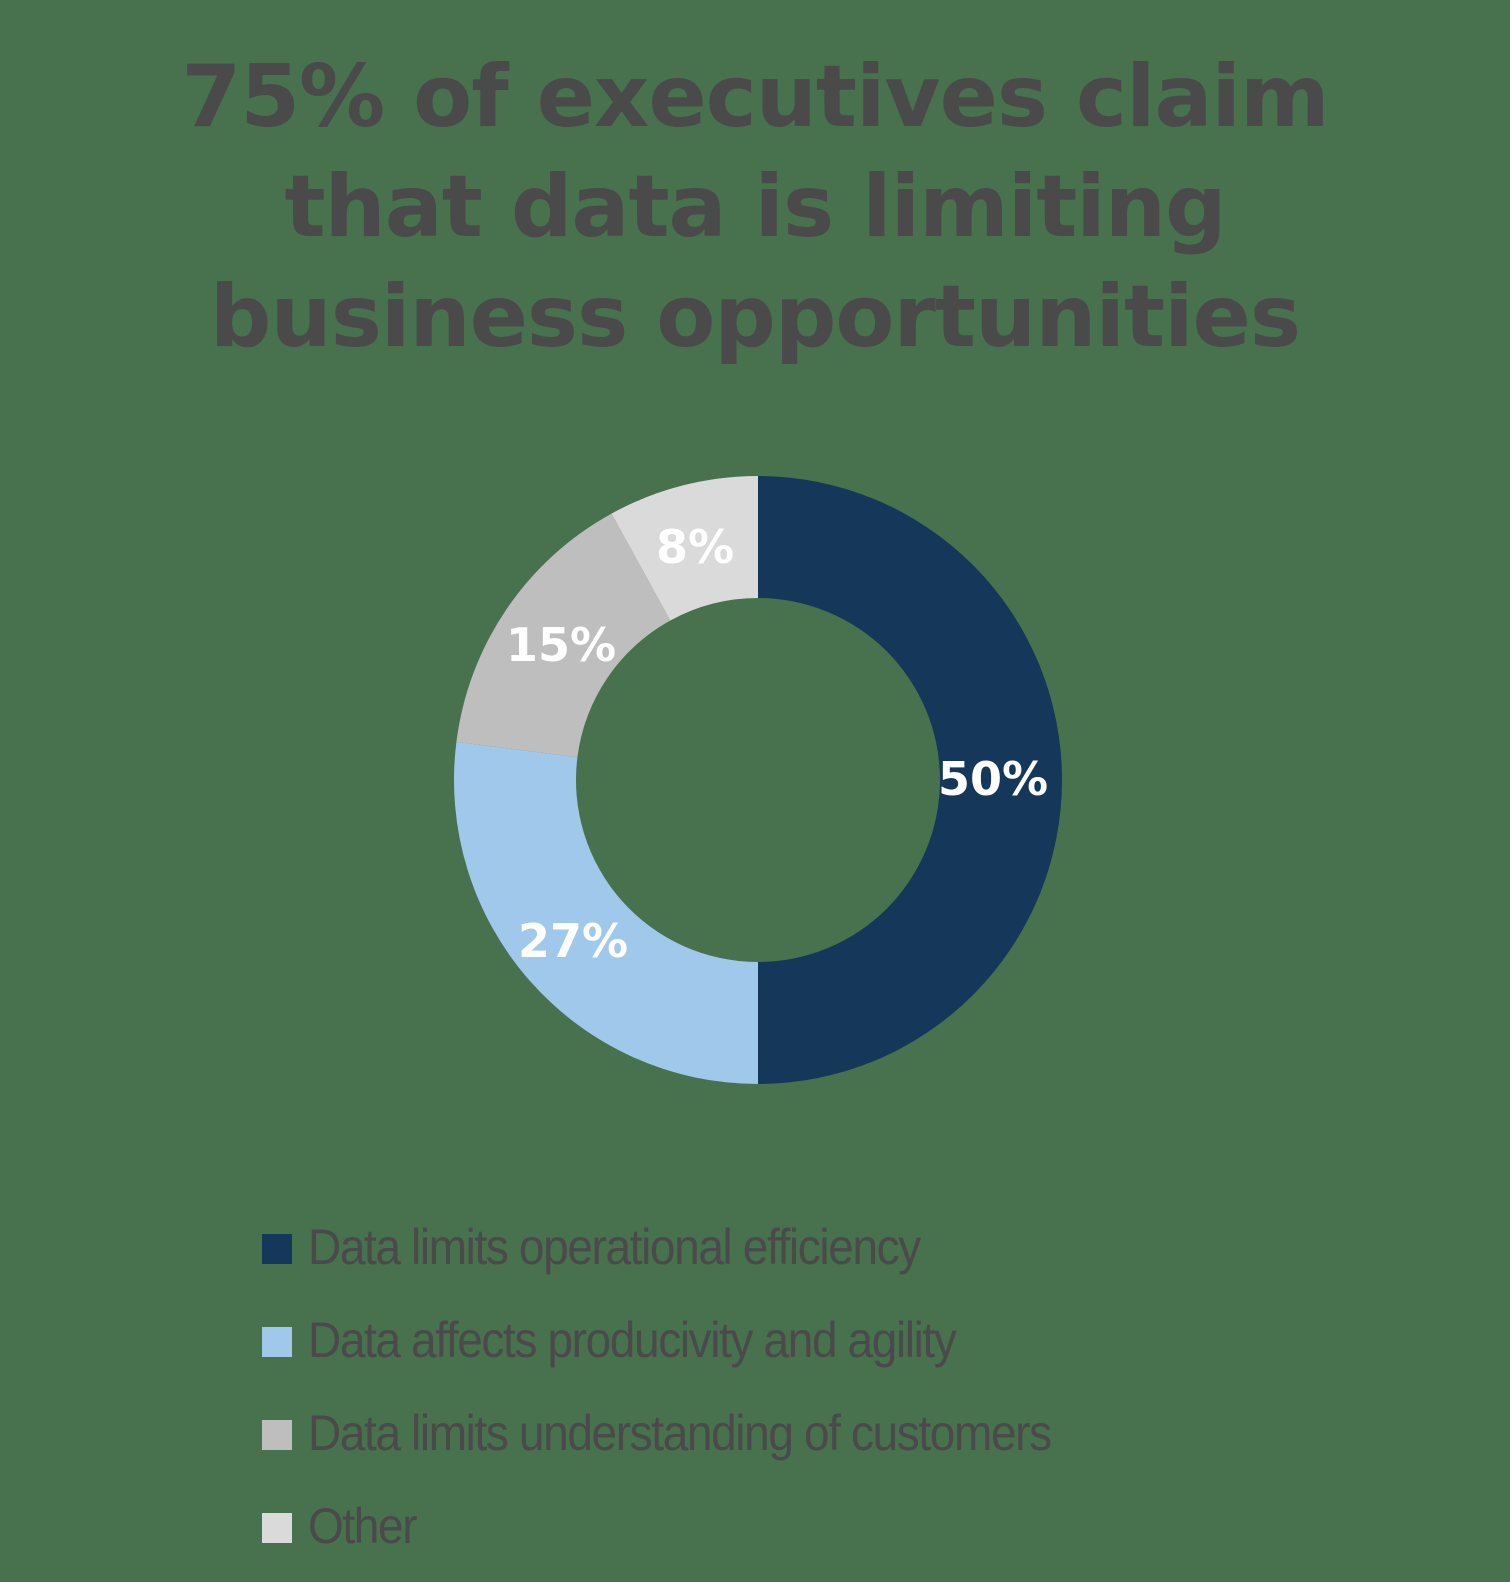 Image resolution: width=1510 pixels, height=1582 pixels. What do you see at coordinates (755, 97) in the screenshot?
I see `chart-title-line-1: 75% of executives claim` at bounding box center [755, 97].